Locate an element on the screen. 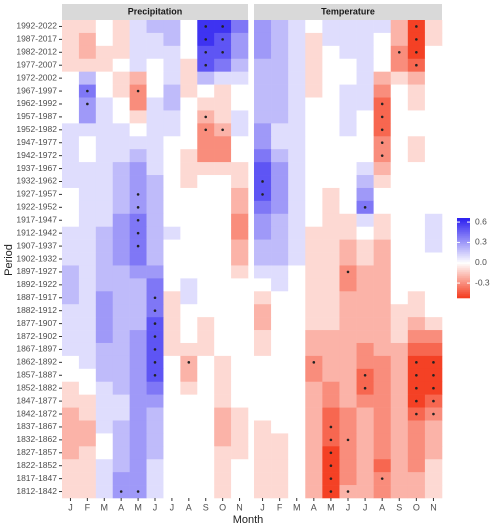 This screenshot has width=500, height=532. y-tick-label: 1947-1977 is located at coordinates (36, 142).